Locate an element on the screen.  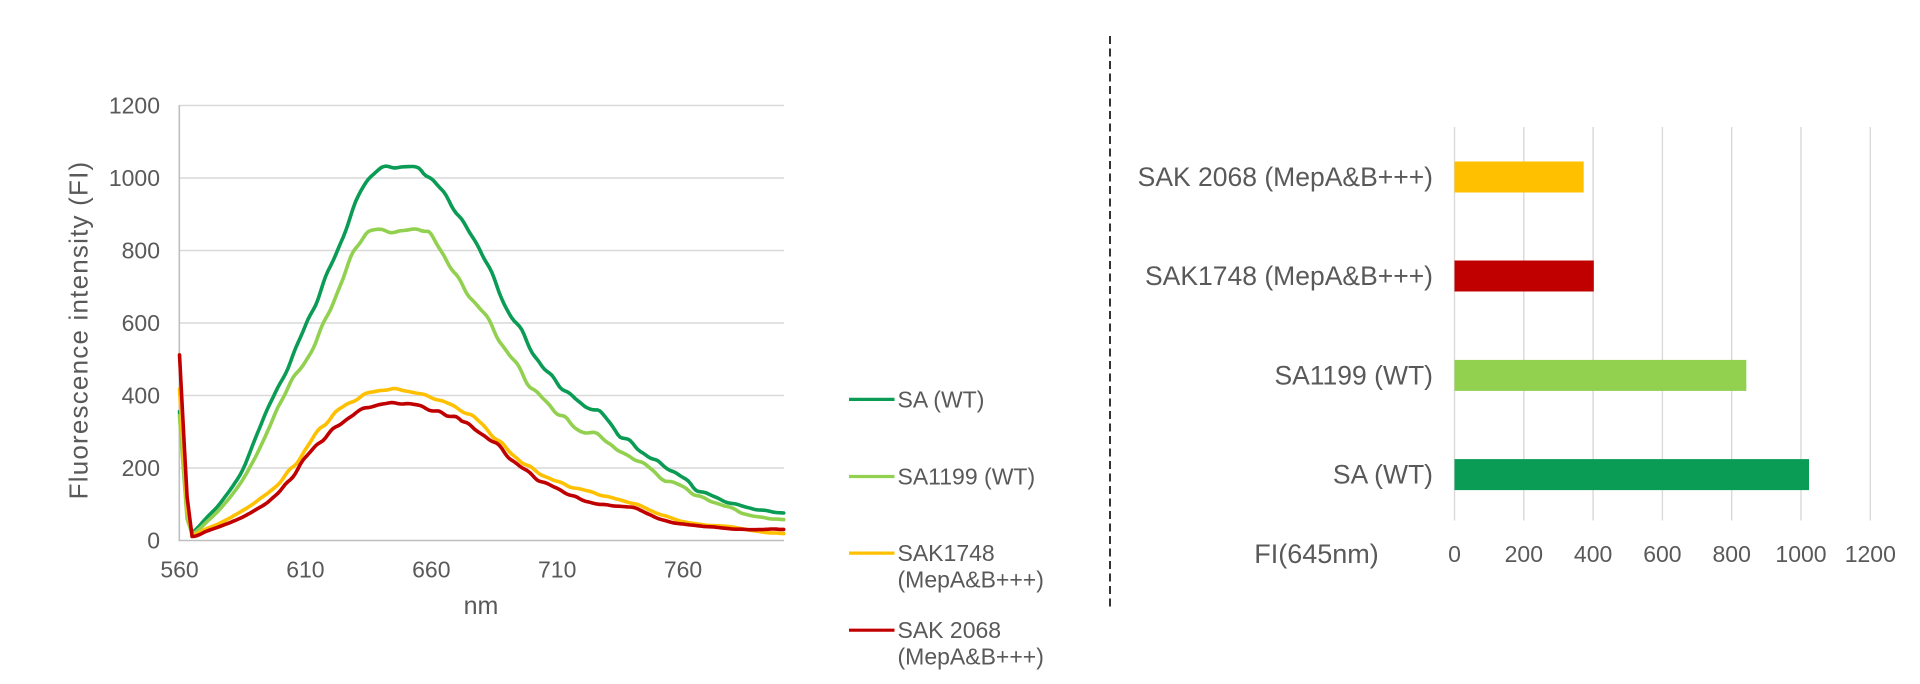
svg-text: SAK1748 (MepA&B+++) is located at coordinates (1289, 276).